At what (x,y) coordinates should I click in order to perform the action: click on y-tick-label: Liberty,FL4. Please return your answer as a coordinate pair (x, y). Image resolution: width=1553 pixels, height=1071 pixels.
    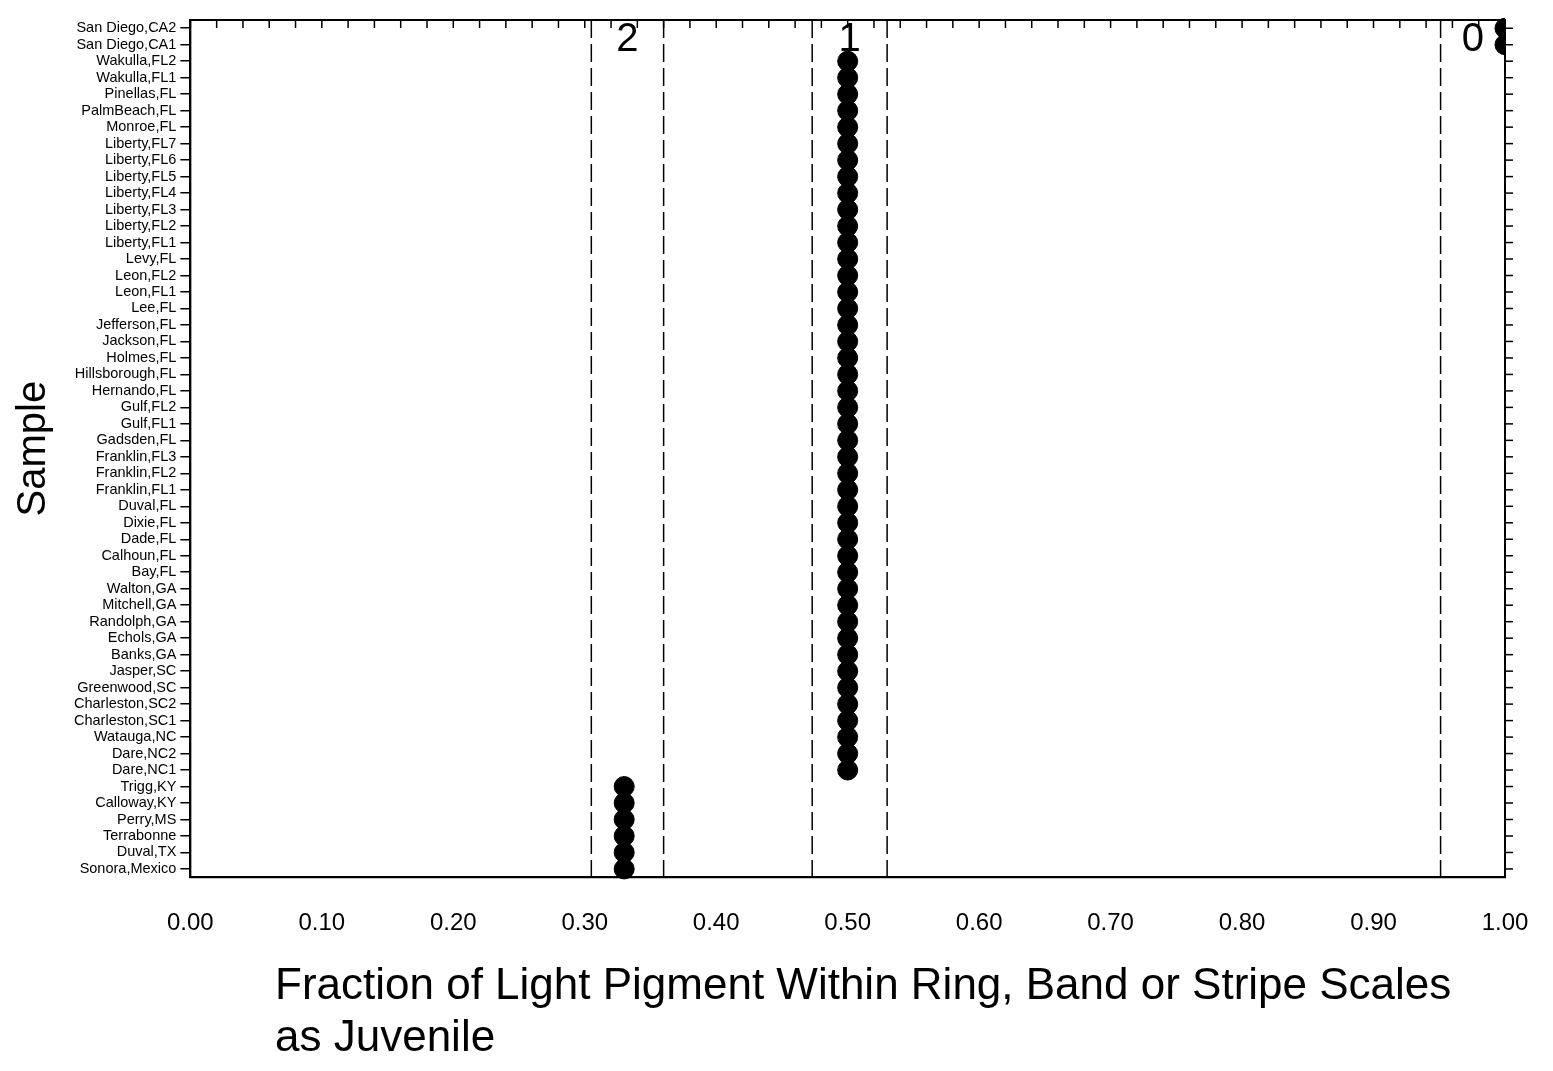
    Looking at the image, I should click on (140, 192).